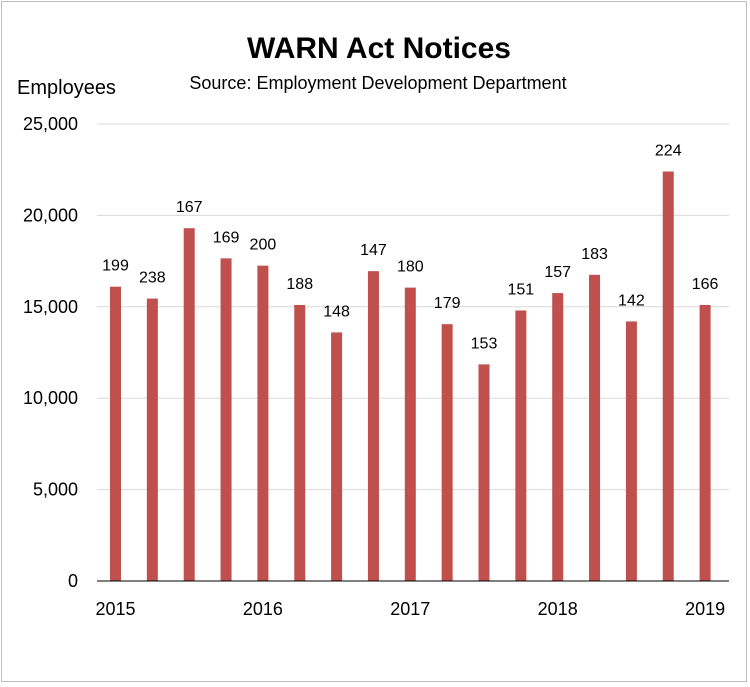 The width and height of the screenshot is (750, 687). What do you see at coordinates (520, 289) in the screenshot?
I see `data-label: 151` at bounding box center [520, 289].